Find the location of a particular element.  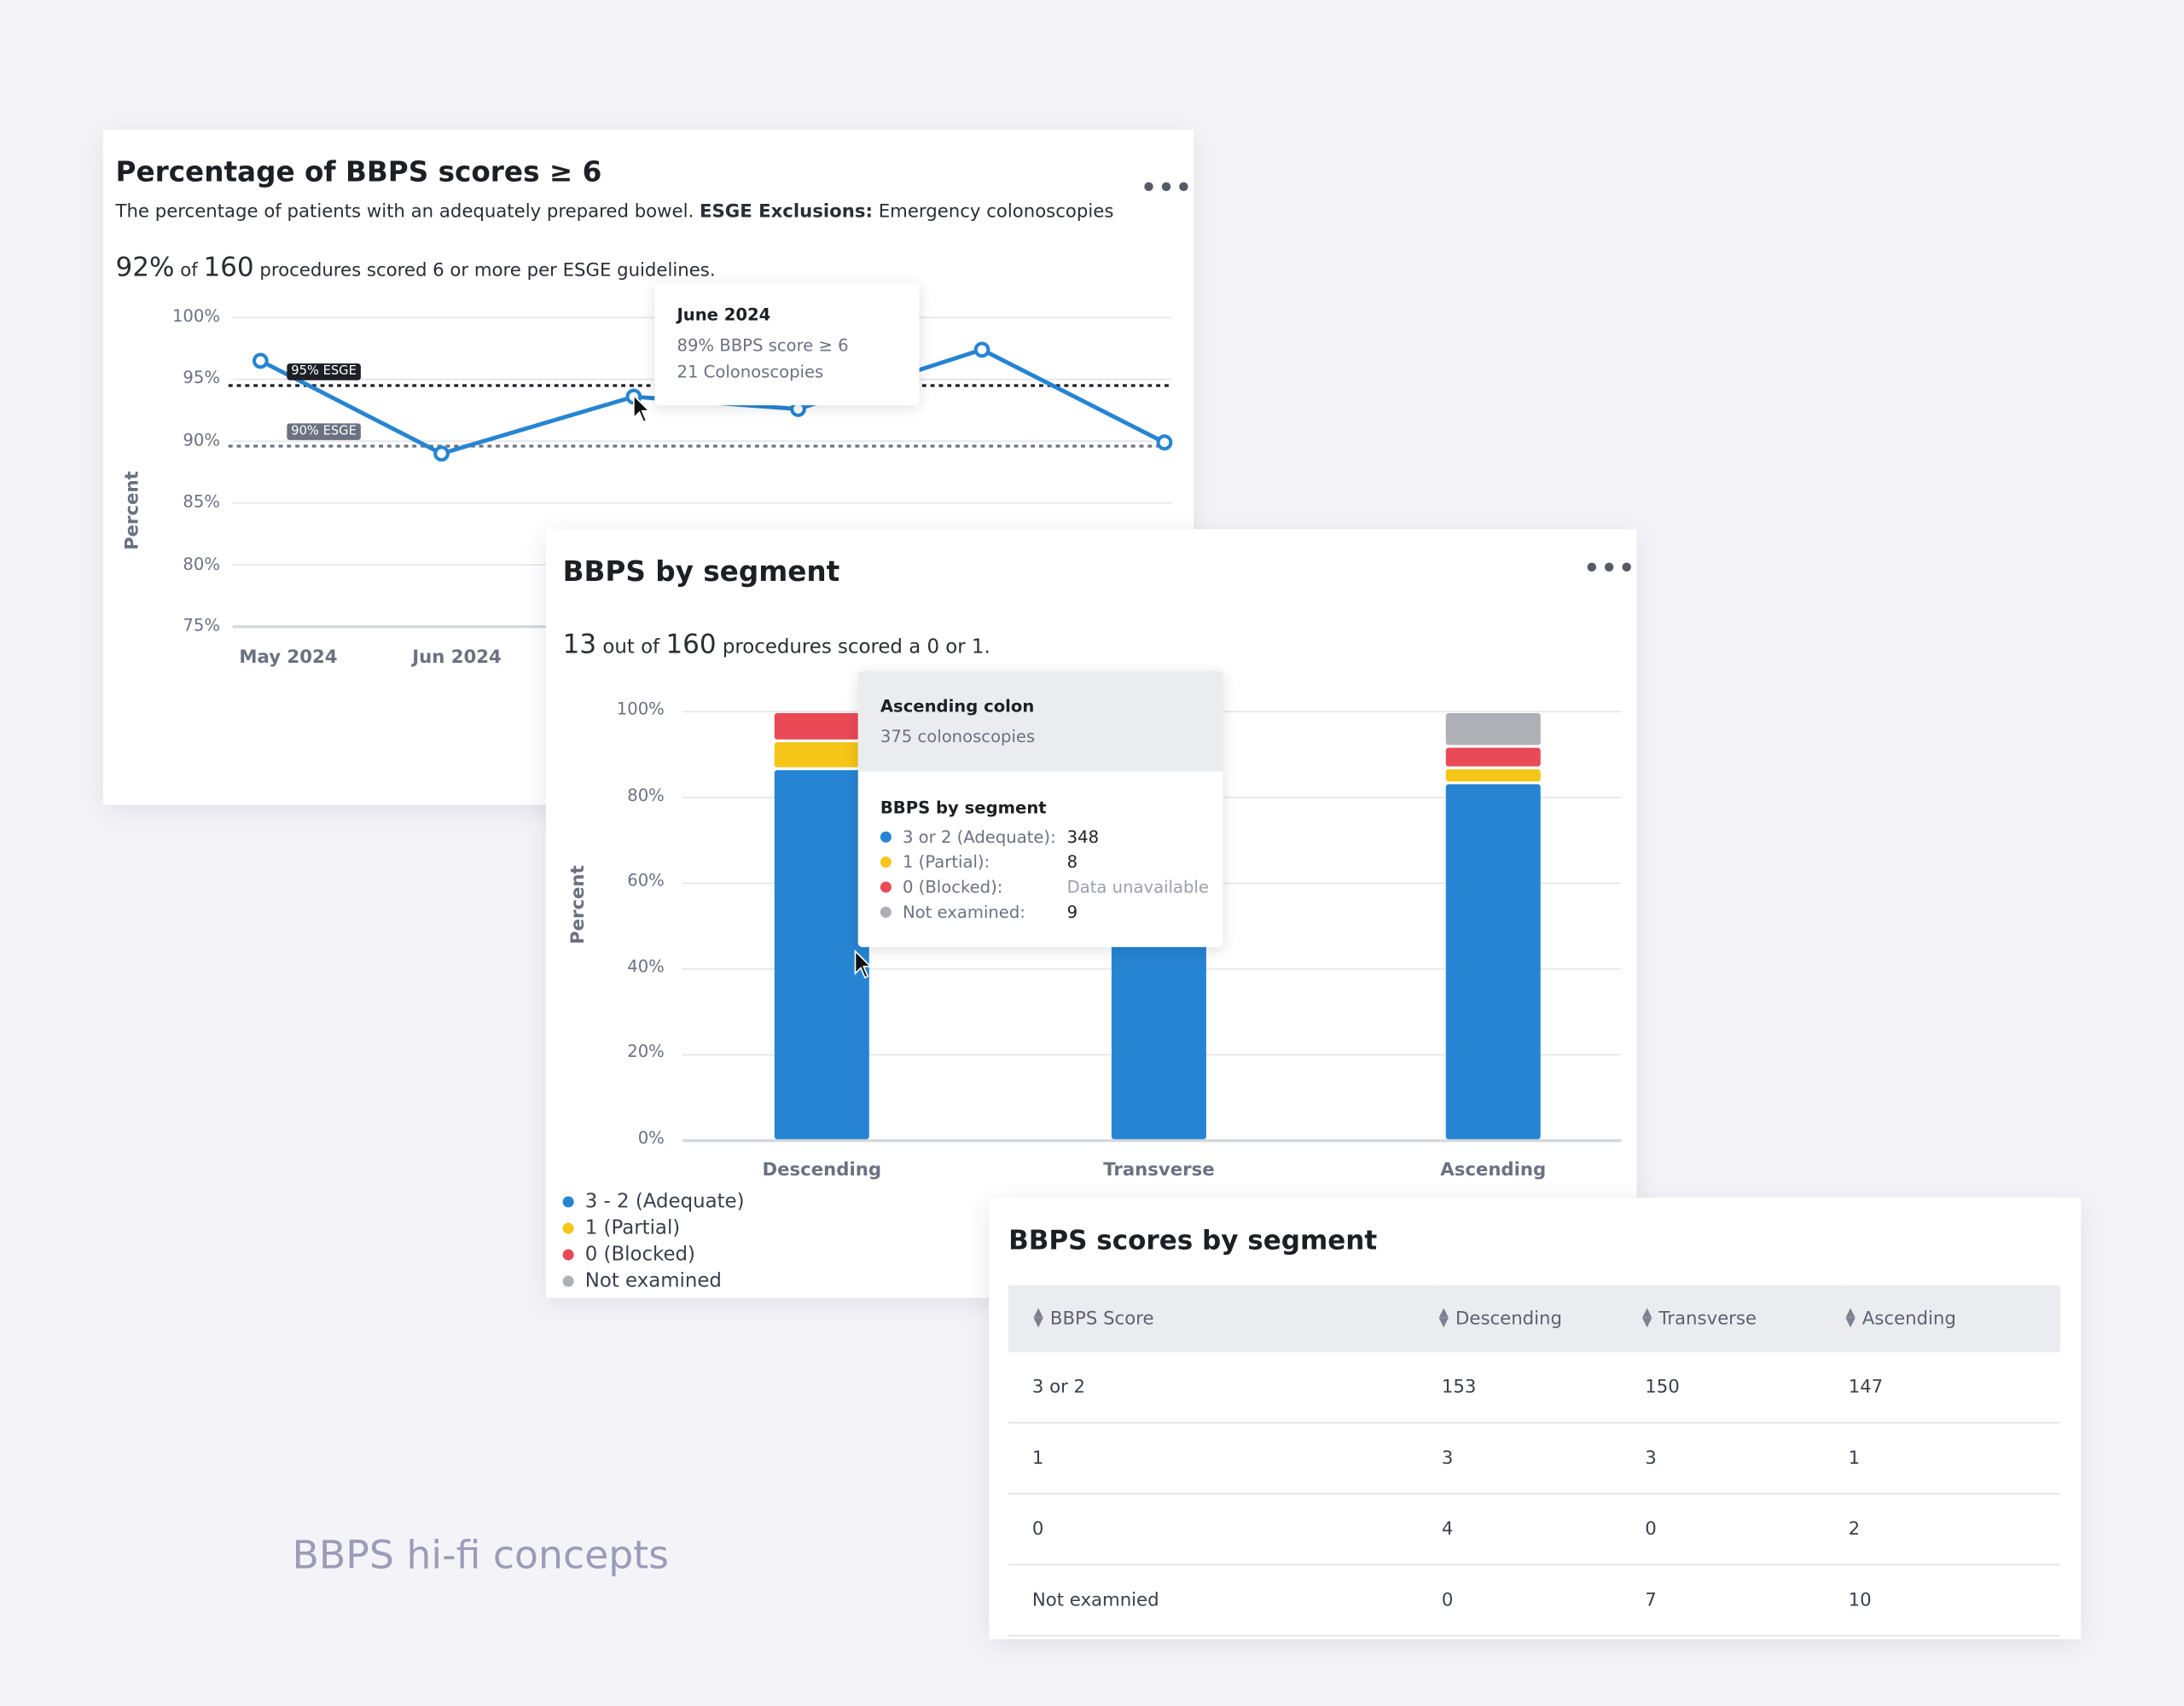

x-tick-label: Ascending is located at coordinates (1493, 1170).